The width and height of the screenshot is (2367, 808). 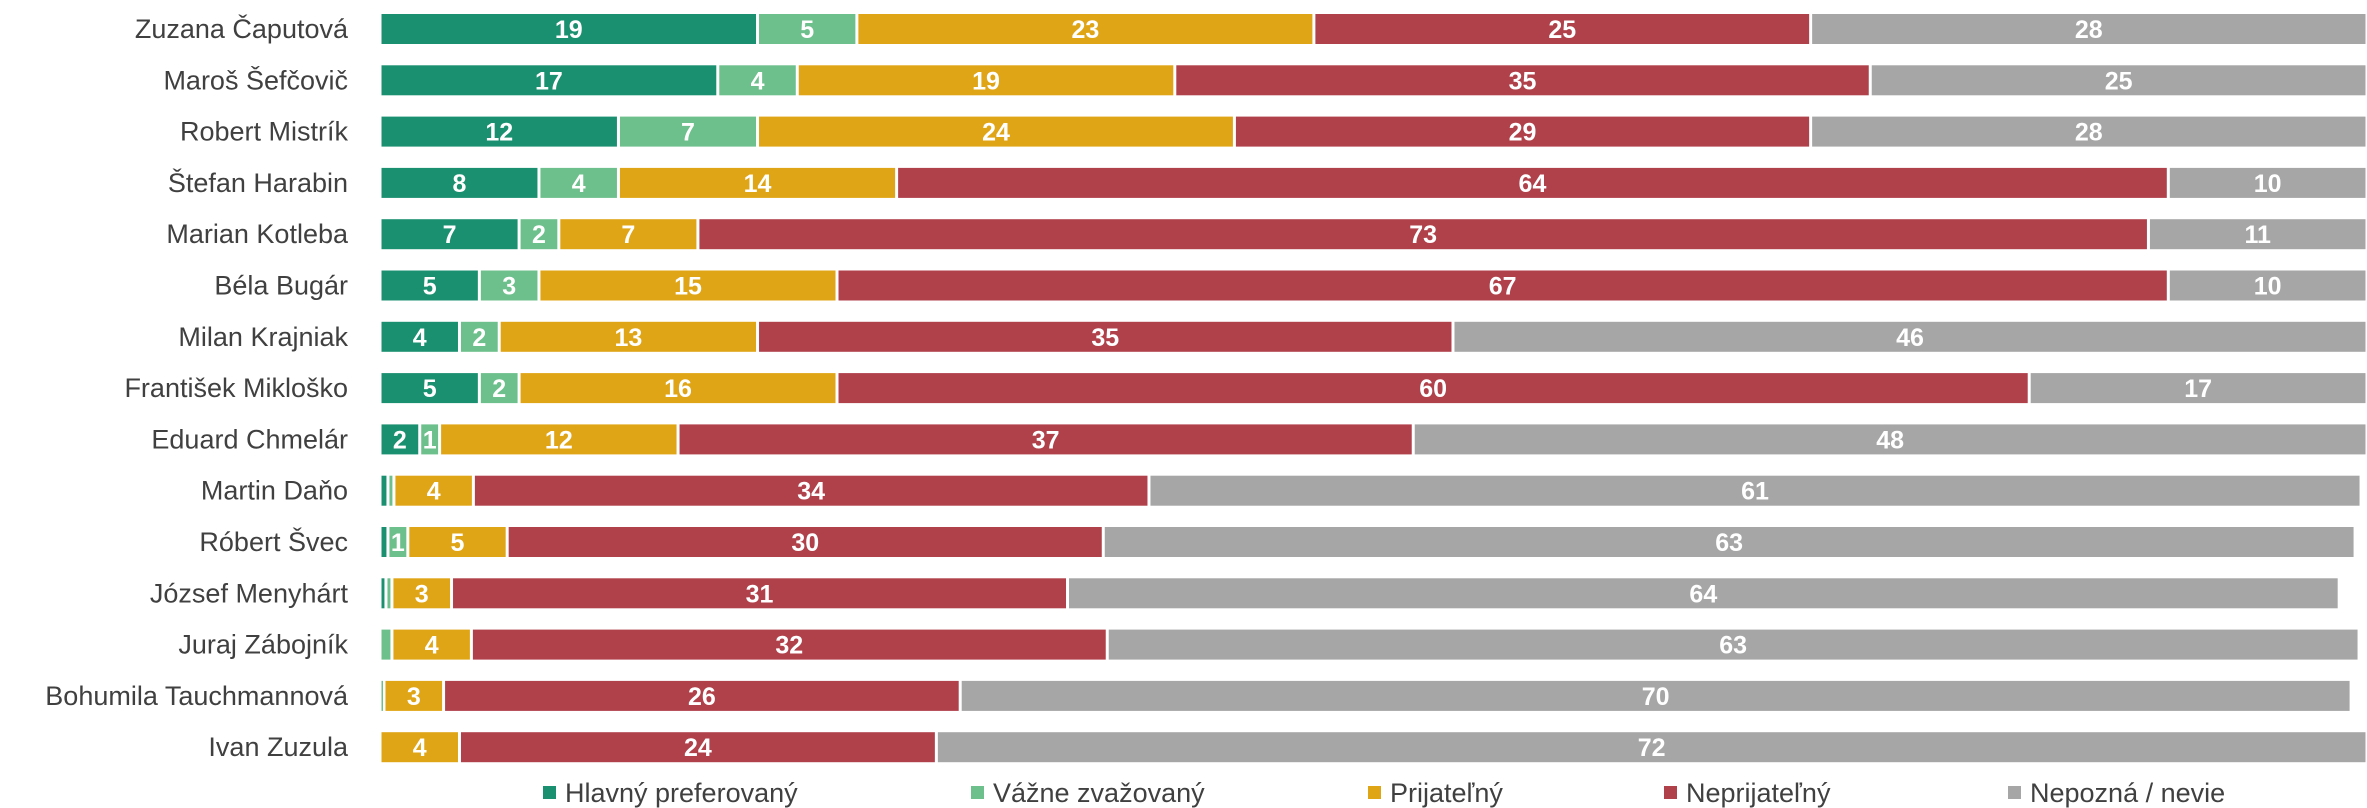 I want to click on data-label: 31, so click(x=760, y=594).